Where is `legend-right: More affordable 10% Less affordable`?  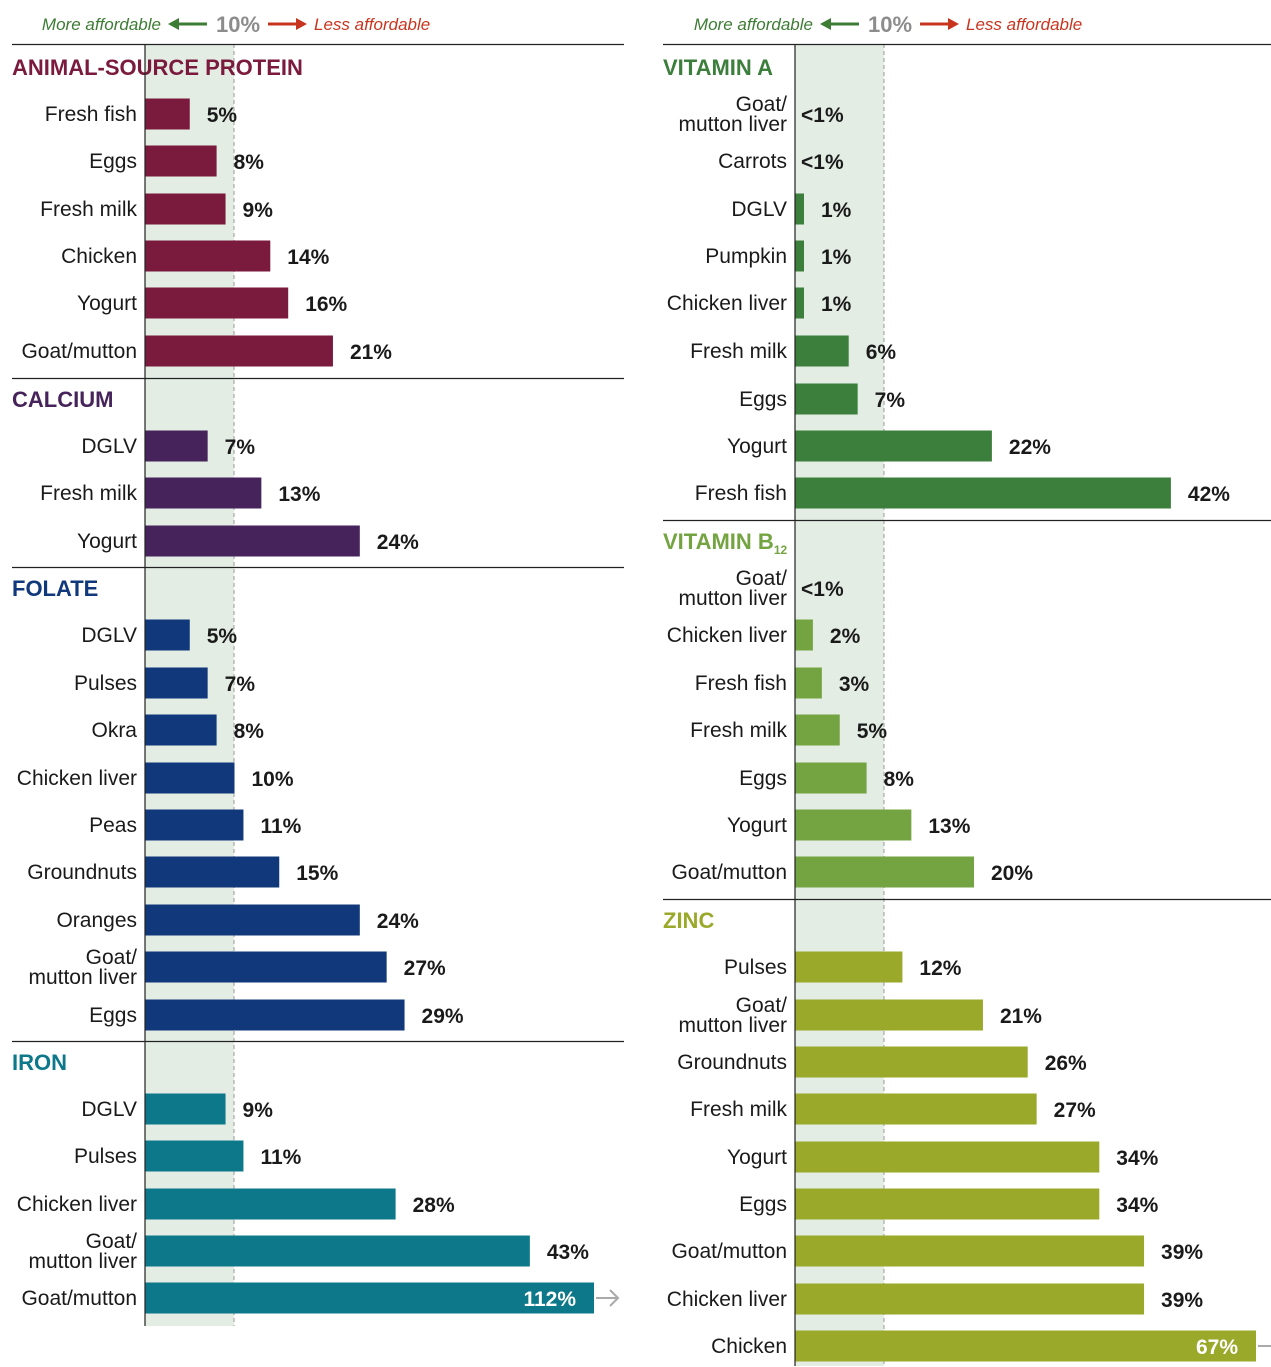
legend-right: More affordable 10% Less affordable is located at coordinates (888, 24).